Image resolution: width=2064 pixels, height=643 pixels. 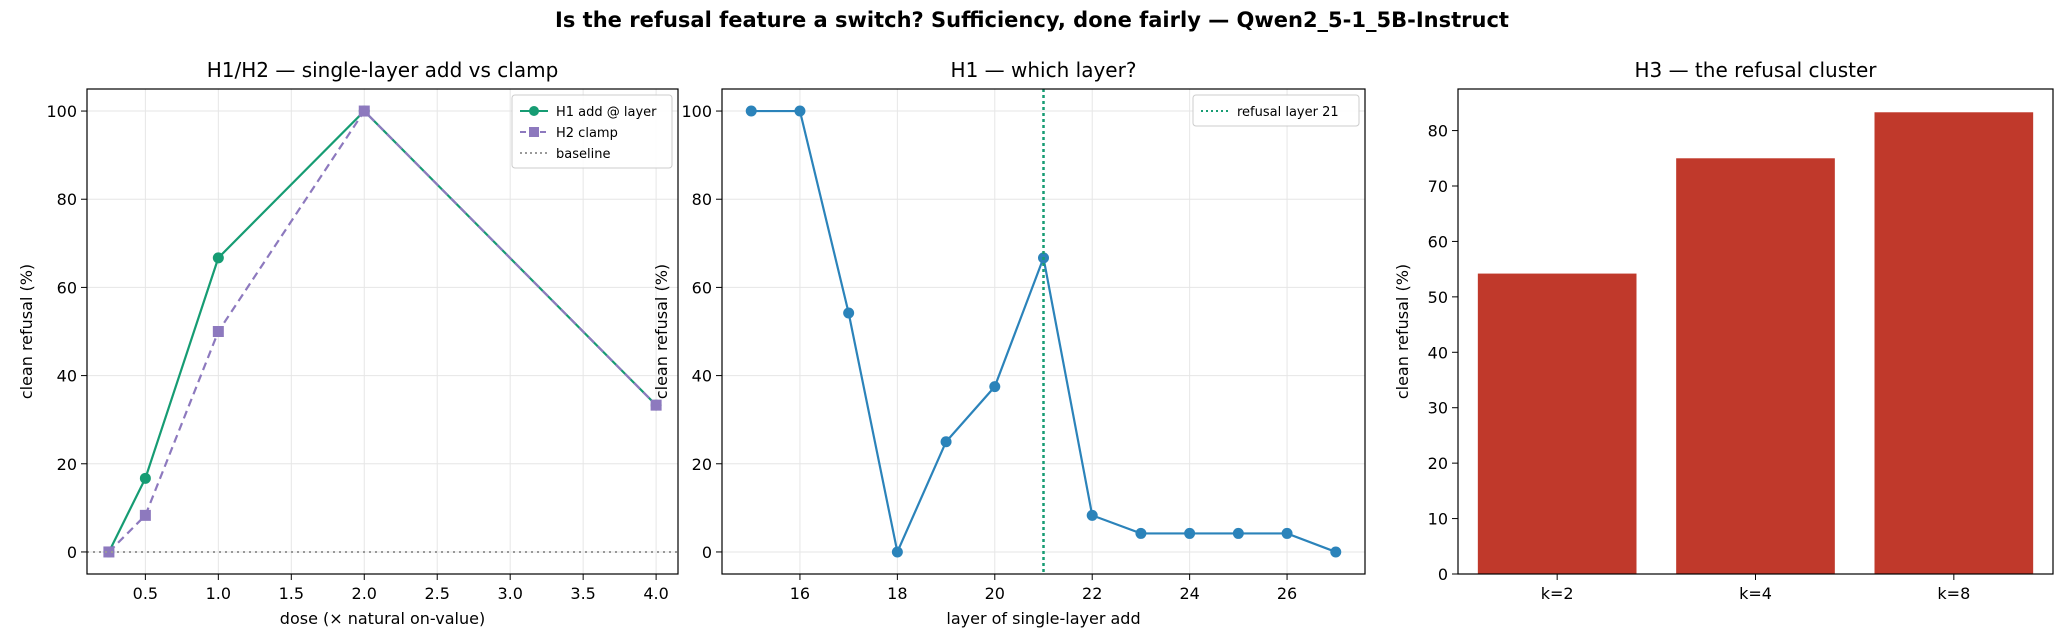 What do you see at coordinates (606, 112) in the screenshot?
I see `legend-label: H1 add @ layer` at bounding box center [606, 112].